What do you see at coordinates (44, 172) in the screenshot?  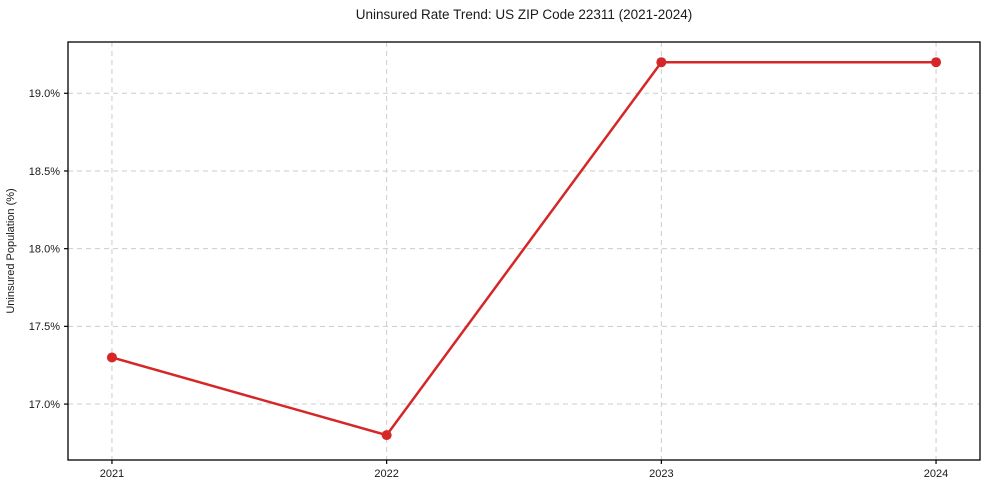 I see `y-tick-label: 18.5%` at bounding box center [44, 172].